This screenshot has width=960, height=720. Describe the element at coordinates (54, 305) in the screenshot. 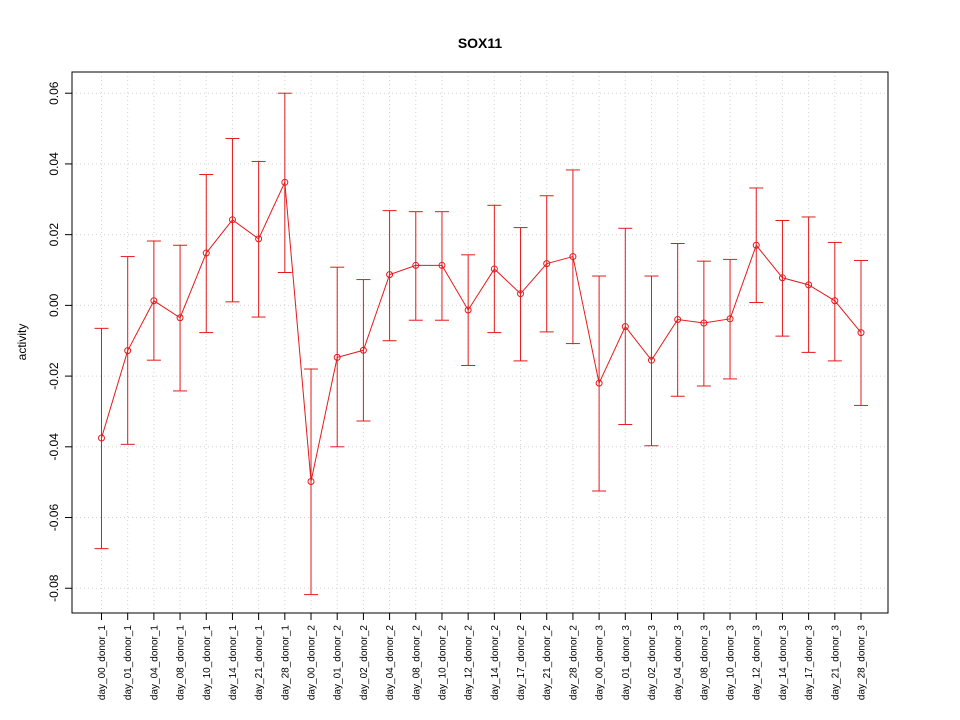

I see `y-tick-label: 0.00` at that location.